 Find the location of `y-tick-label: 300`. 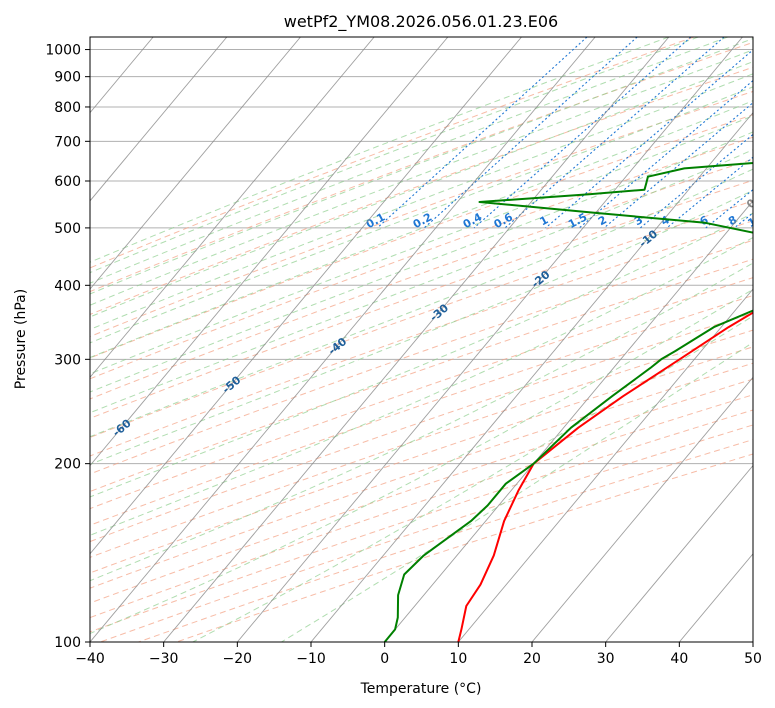

y-tick-label: 300 is located at coordinates (67, 360).